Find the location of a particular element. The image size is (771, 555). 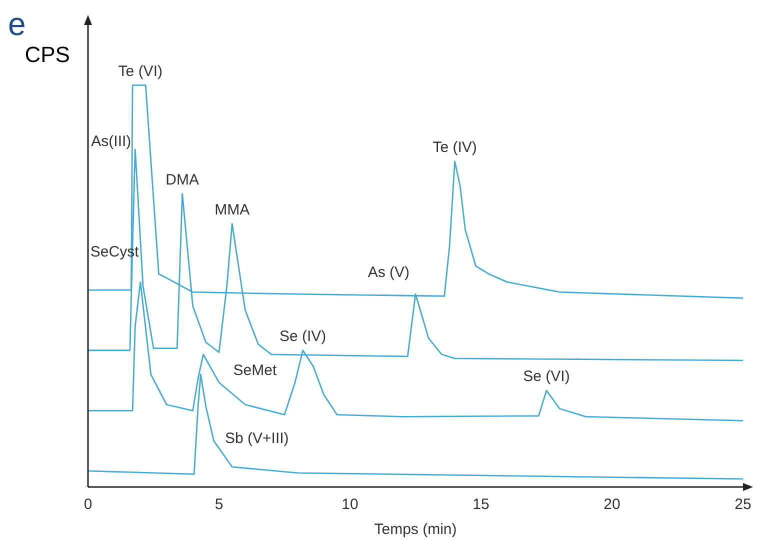

x-tick-label: 5 is located at coordinates (219, 505).